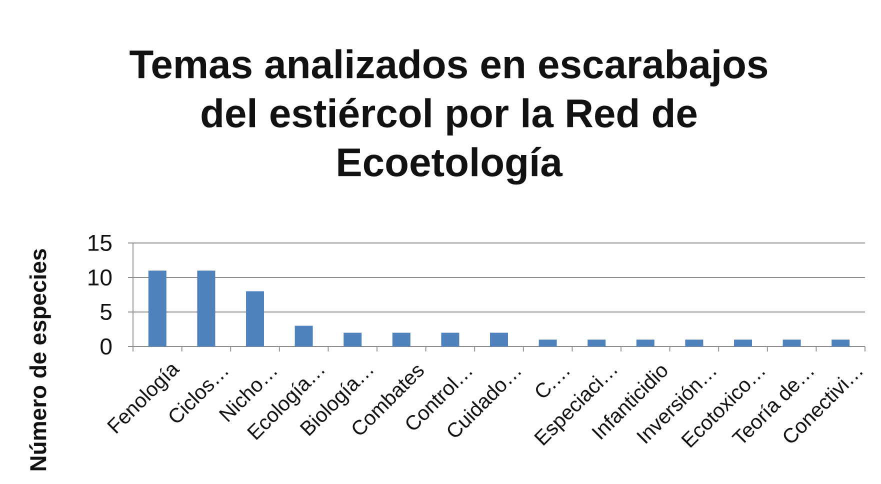 Image resolution: width=881 pixels, height=484 pixels. What do you see at coordinates (106, 346) in the screenshot?
I see `y-tick-label: 0` at bounding box center [106, 346].